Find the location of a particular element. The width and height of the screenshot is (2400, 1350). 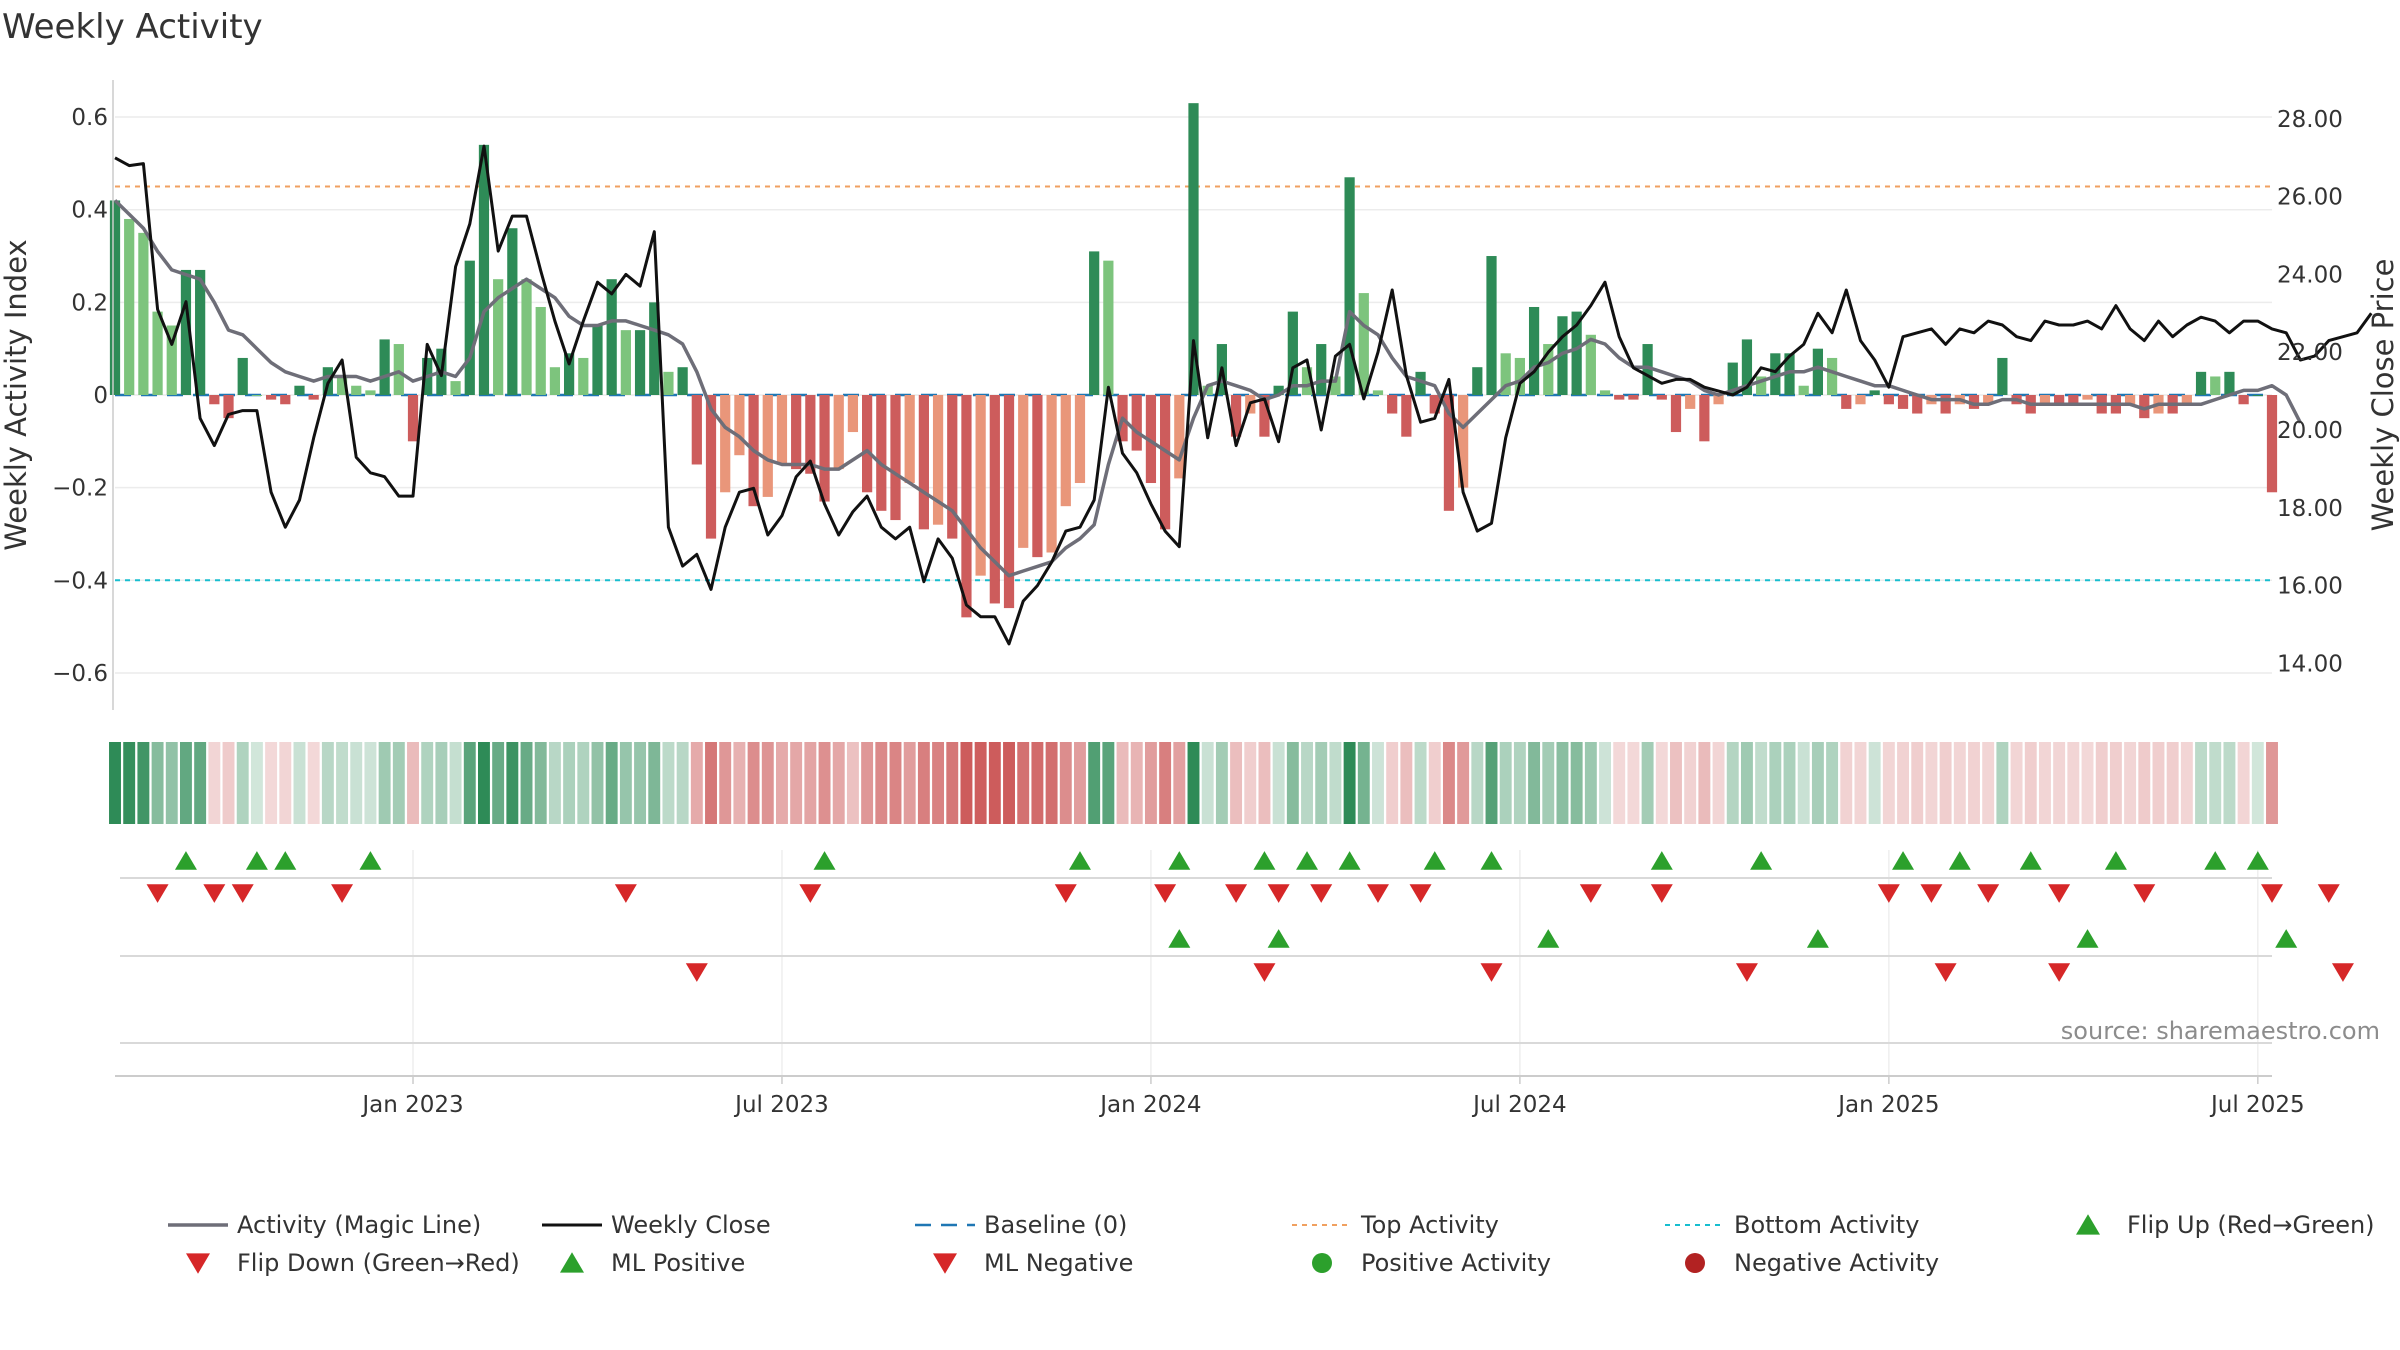

legend-label: Activity (Magic Line) is located at coordinates (359, 1225).